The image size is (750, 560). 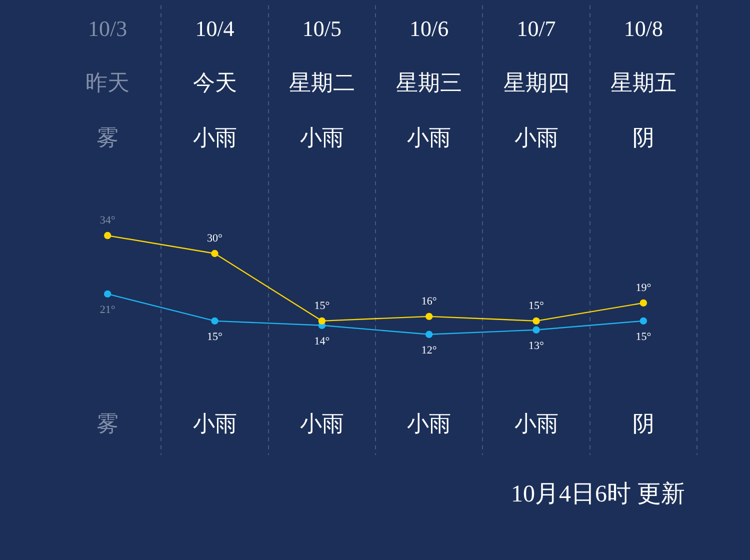 What do you see at coordinates (429, 28) in the screenshot?
I see `x-tick-label: 10/6` at bounding box center [429, 28].